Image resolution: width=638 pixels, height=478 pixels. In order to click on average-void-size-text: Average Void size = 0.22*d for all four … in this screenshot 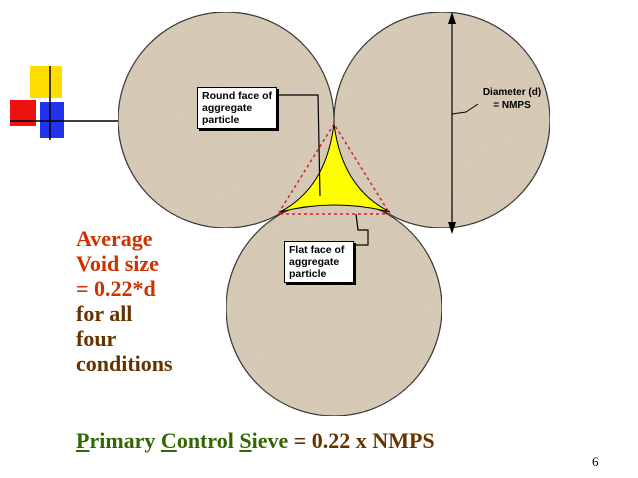, I will do `click(124, 301)`.